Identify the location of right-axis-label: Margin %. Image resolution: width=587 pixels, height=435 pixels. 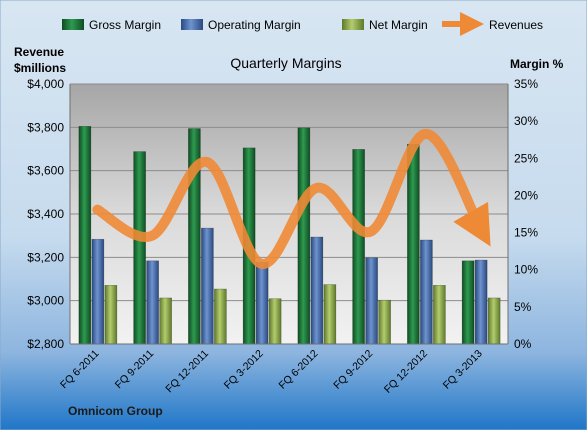
(537, 64).